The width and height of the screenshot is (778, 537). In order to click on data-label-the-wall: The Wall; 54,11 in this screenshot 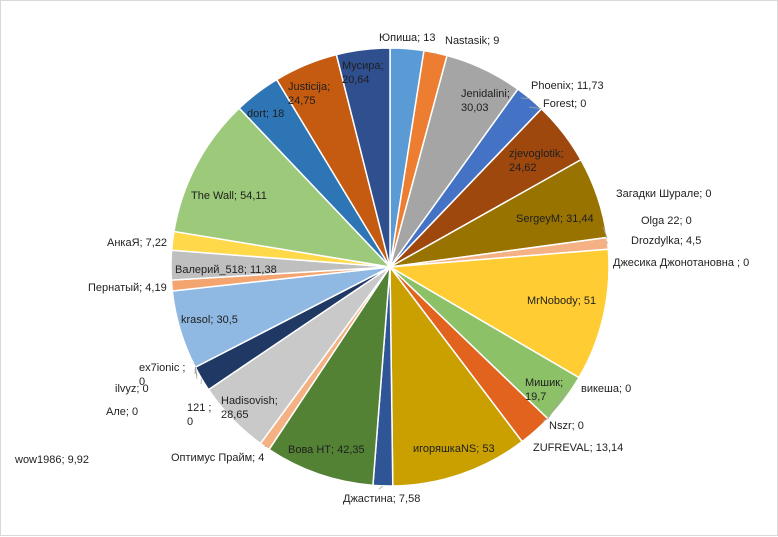, I will do `click(229, 196)`.